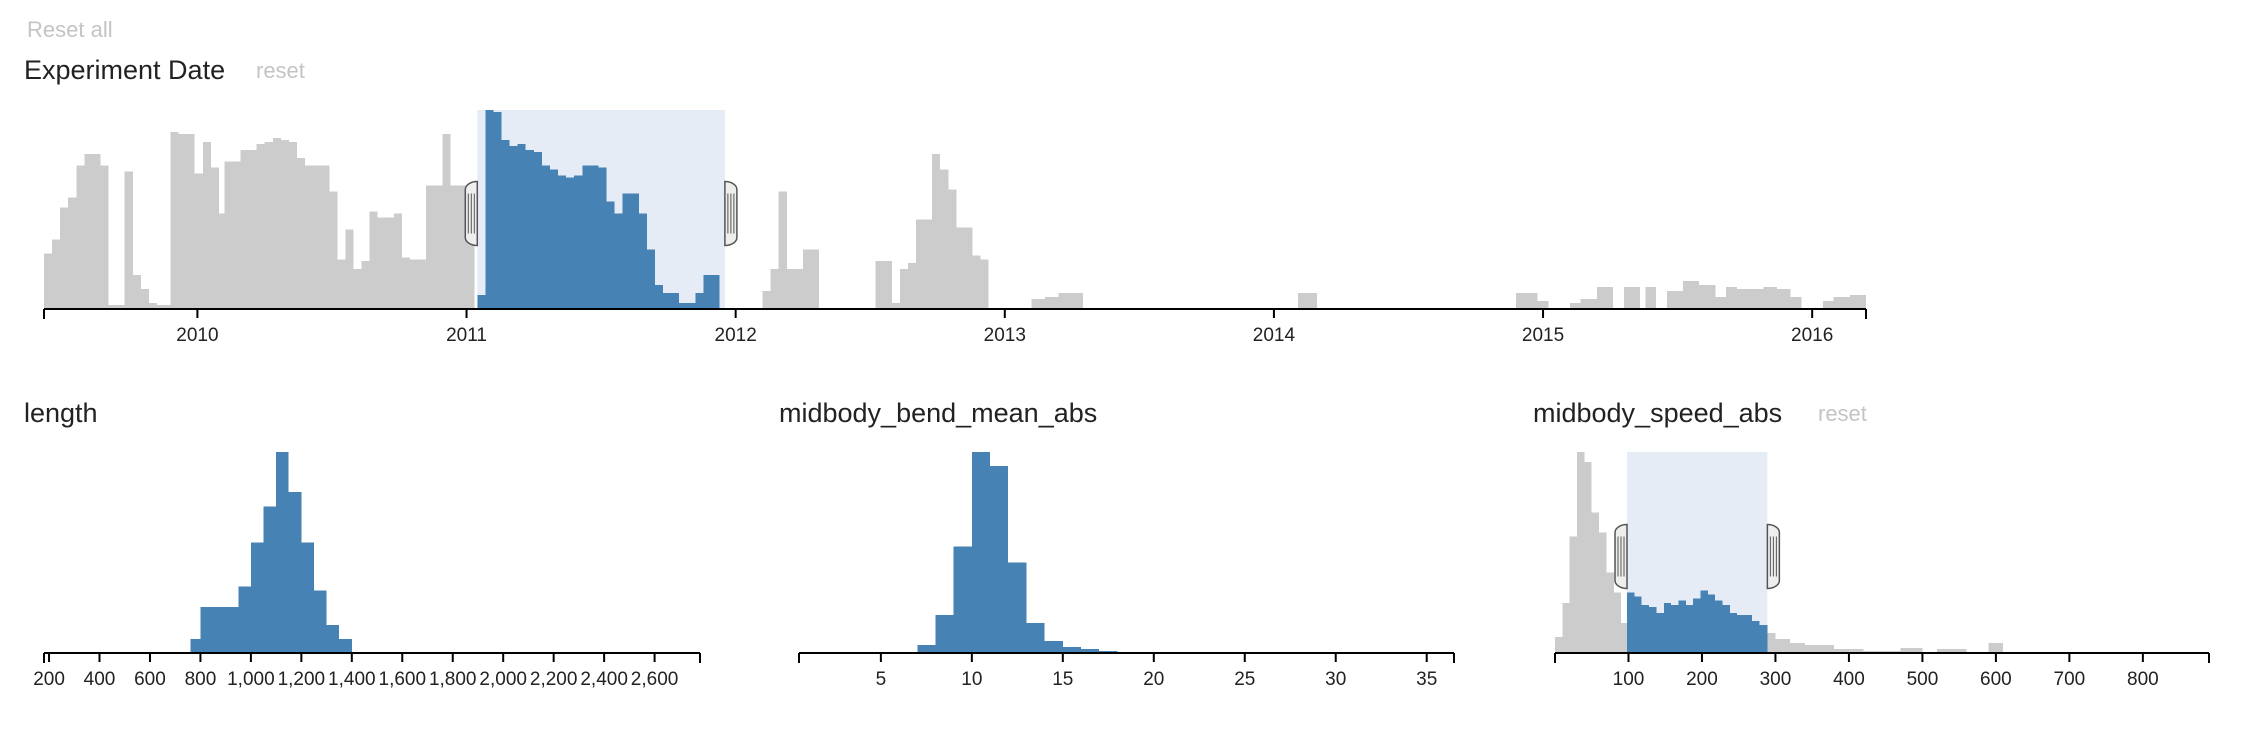  I want to click on reset-midbody-speed-abs-button: reset, so click(1842, 413).